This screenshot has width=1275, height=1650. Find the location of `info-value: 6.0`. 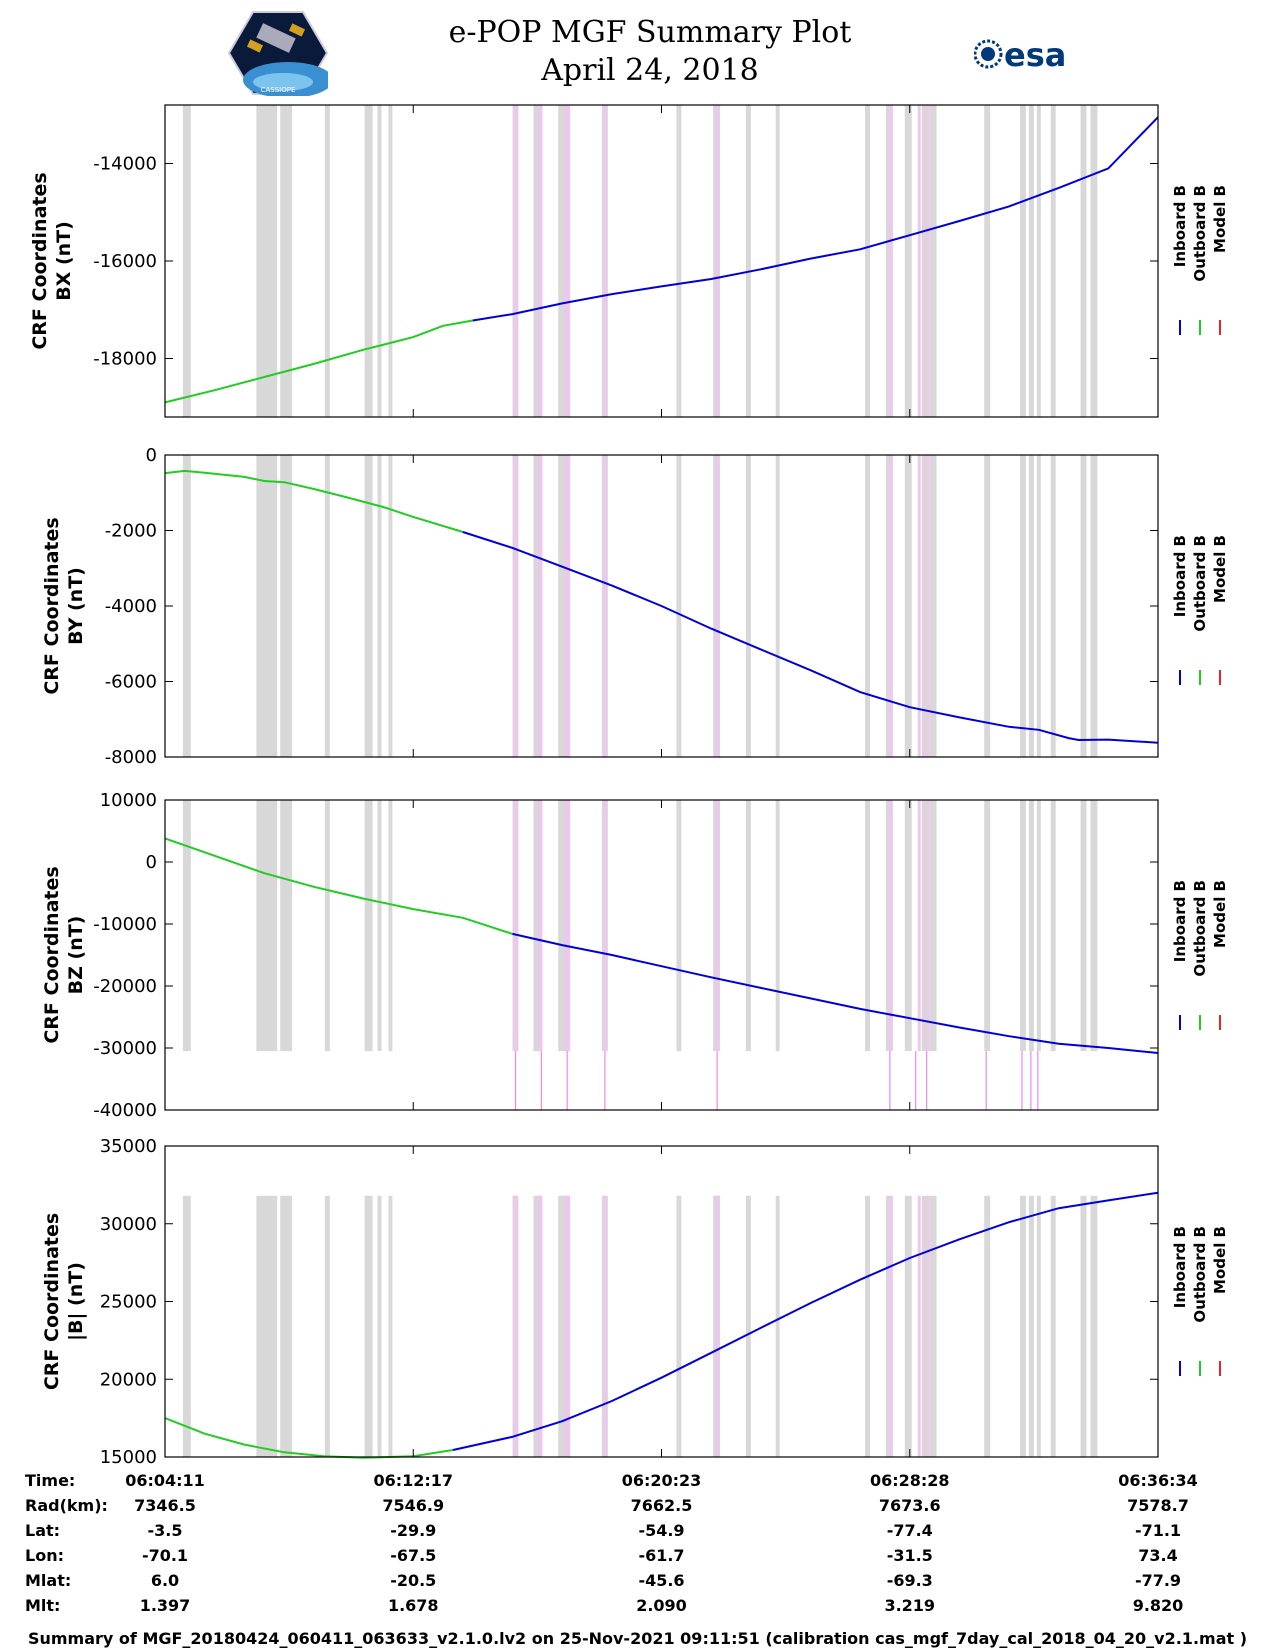

info-value: 6.0 is located at coordinates (165, 1580).